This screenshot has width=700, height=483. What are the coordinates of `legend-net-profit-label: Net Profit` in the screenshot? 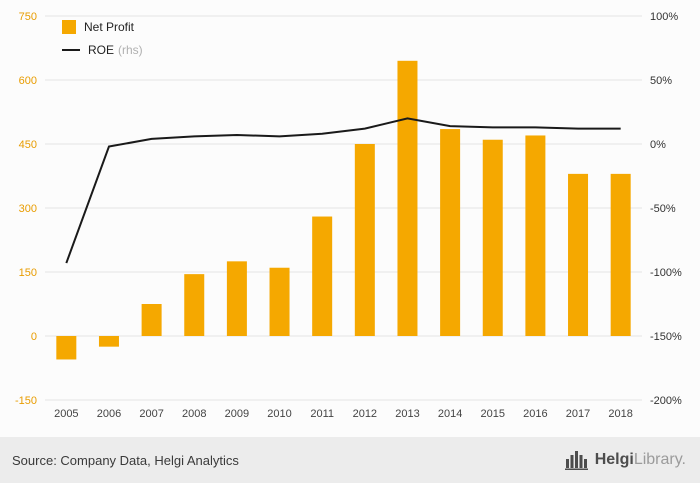 It's located at (109, 27).